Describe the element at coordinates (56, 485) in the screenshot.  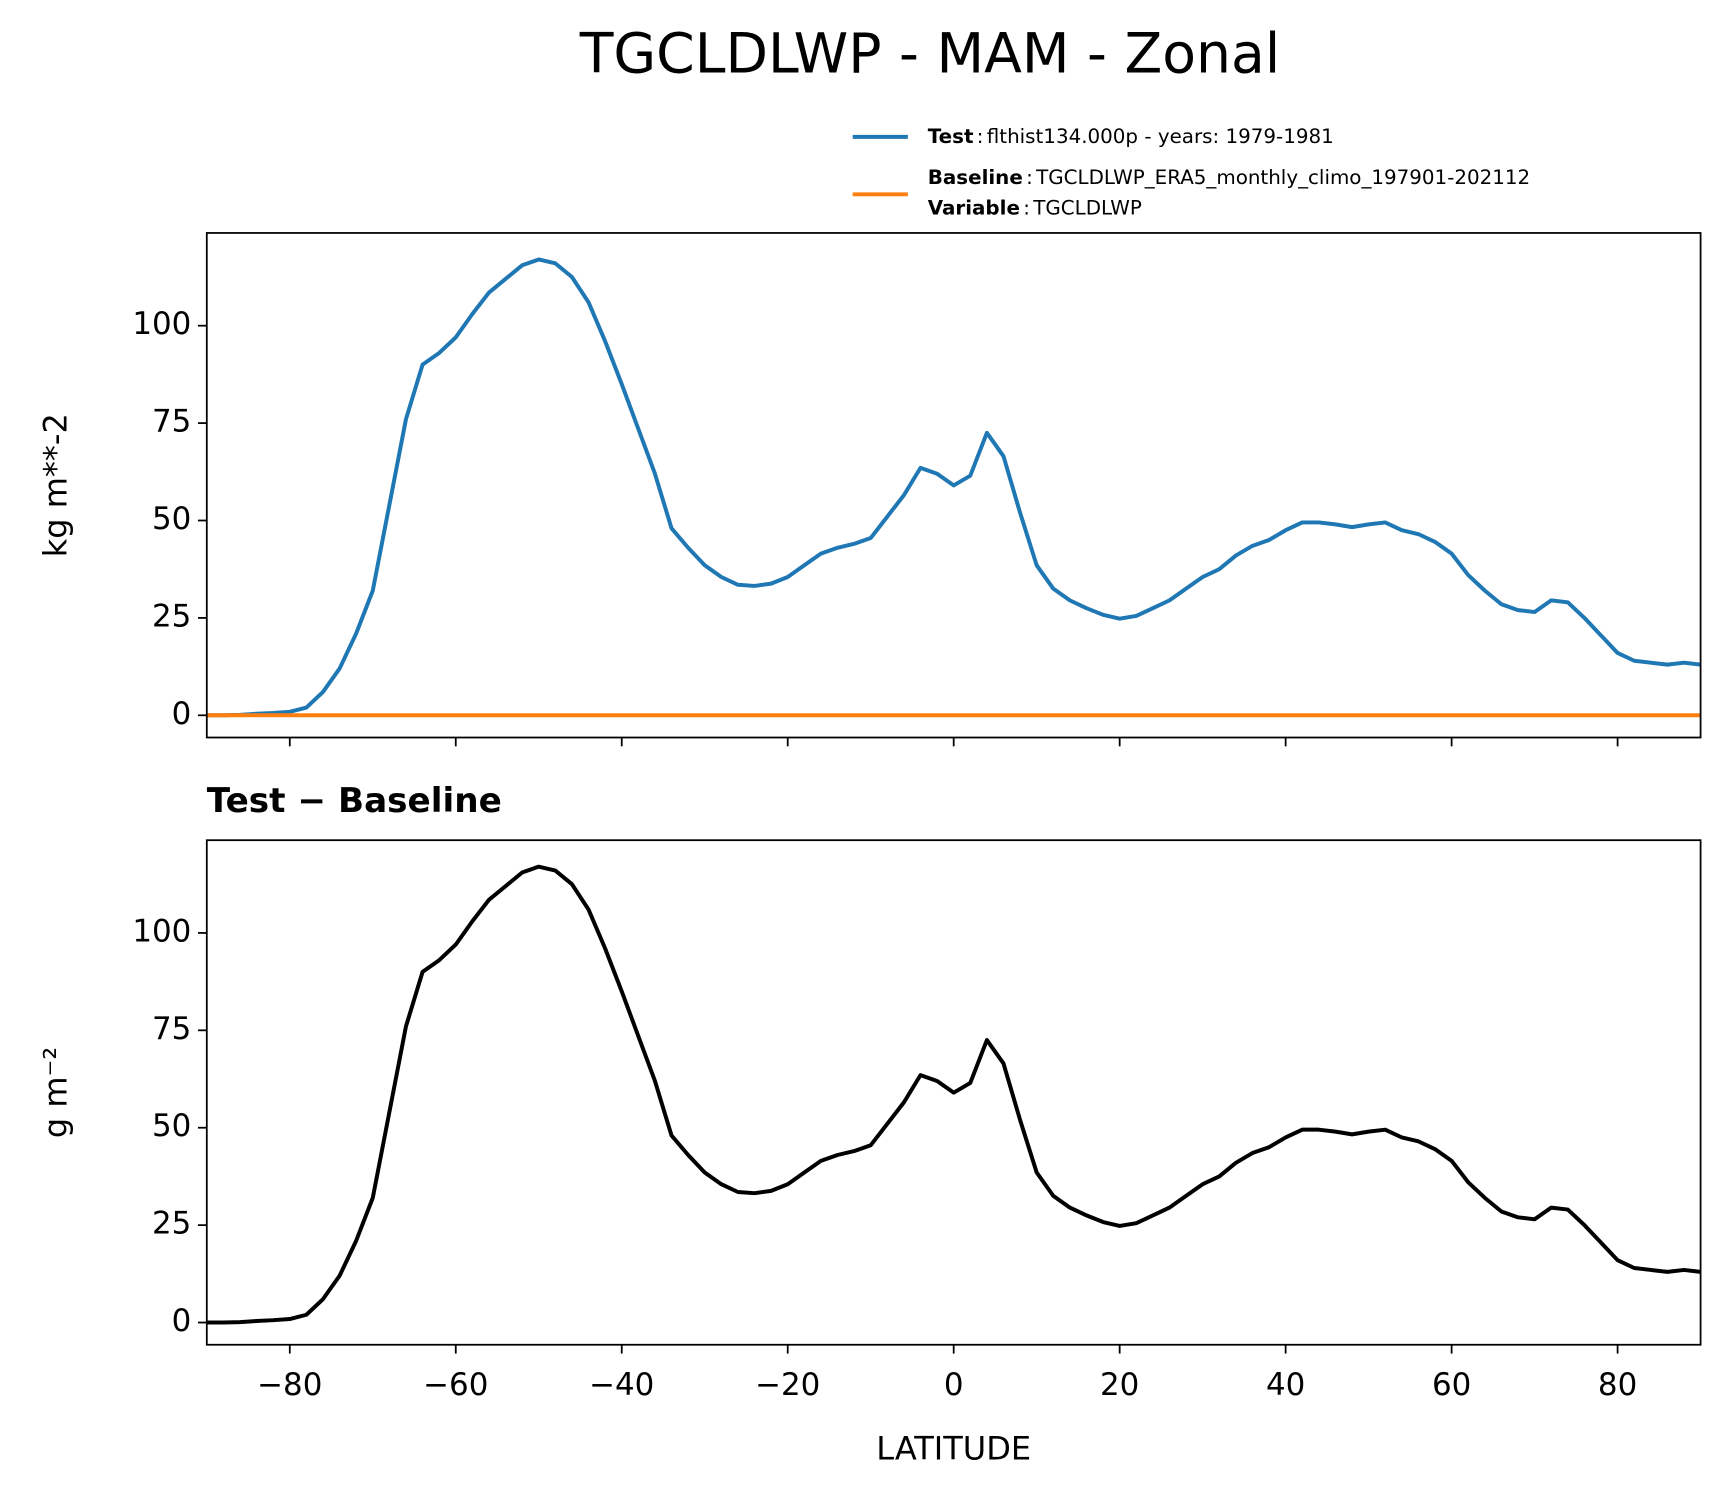
I see `y-axis-label: kg m**-2` at that location.